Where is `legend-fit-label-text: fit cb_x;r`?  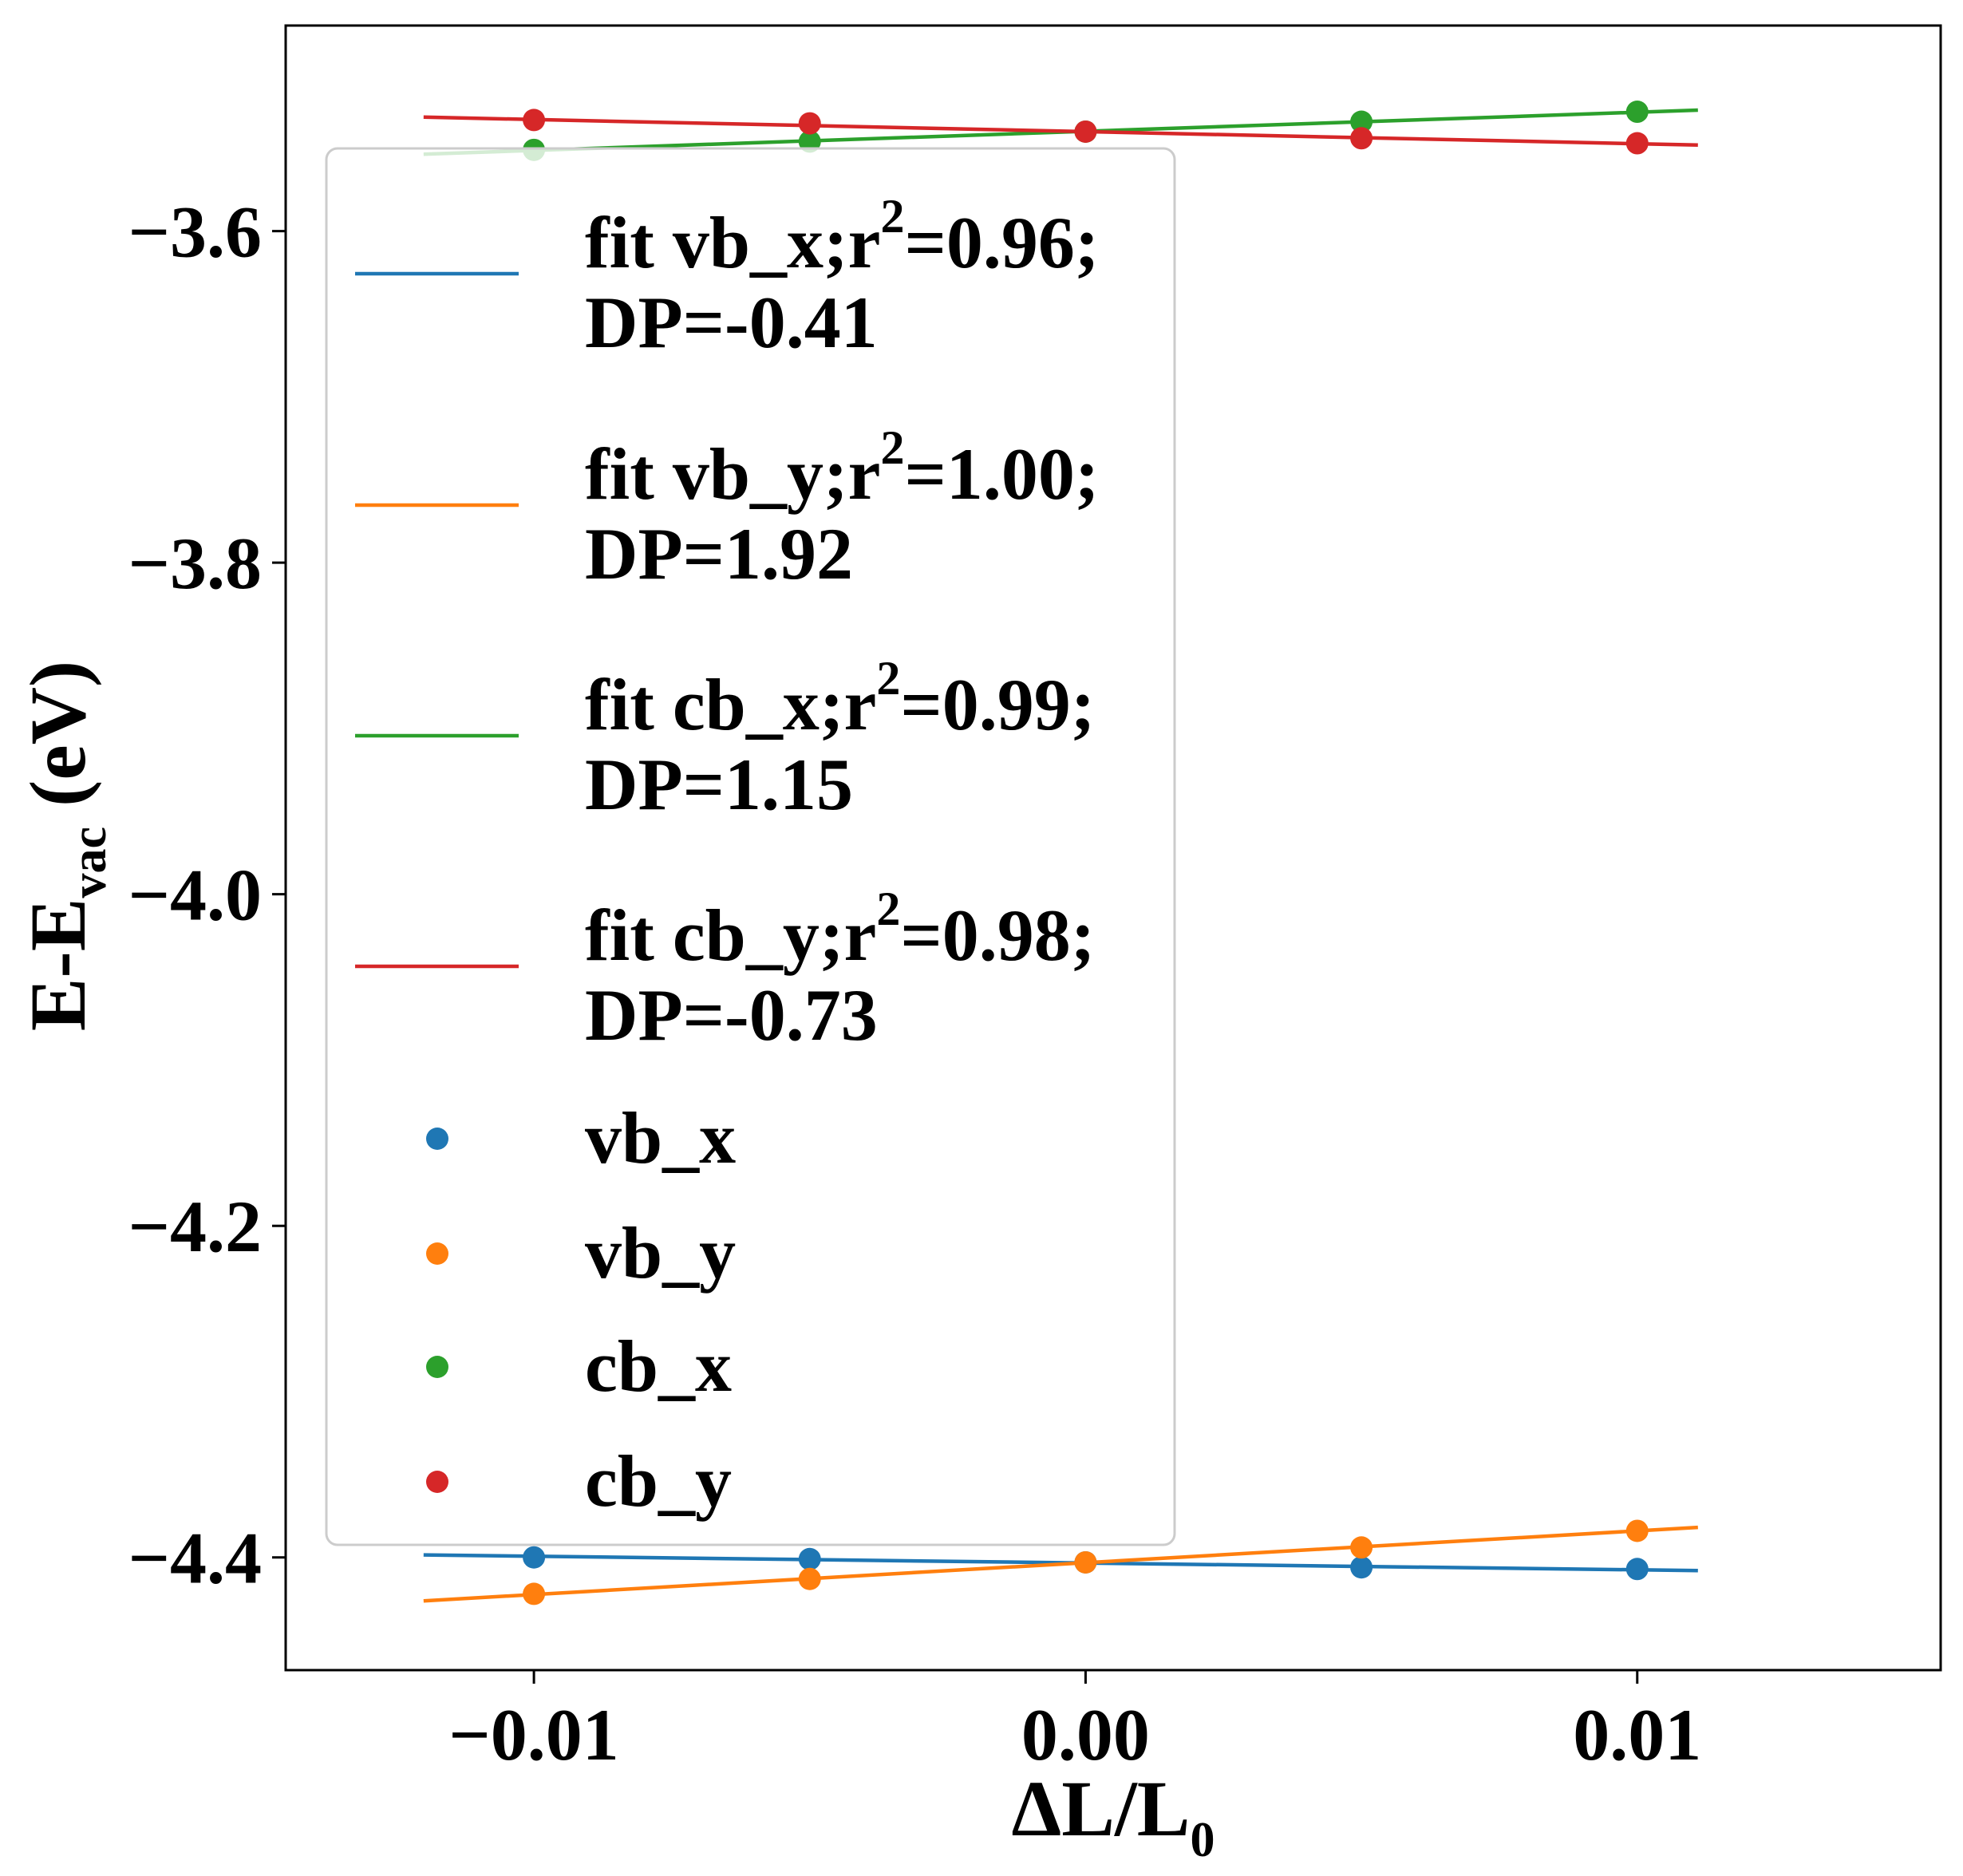
legend-fit-label-text: fit cb_x;r is located at coordinates (730, 704).